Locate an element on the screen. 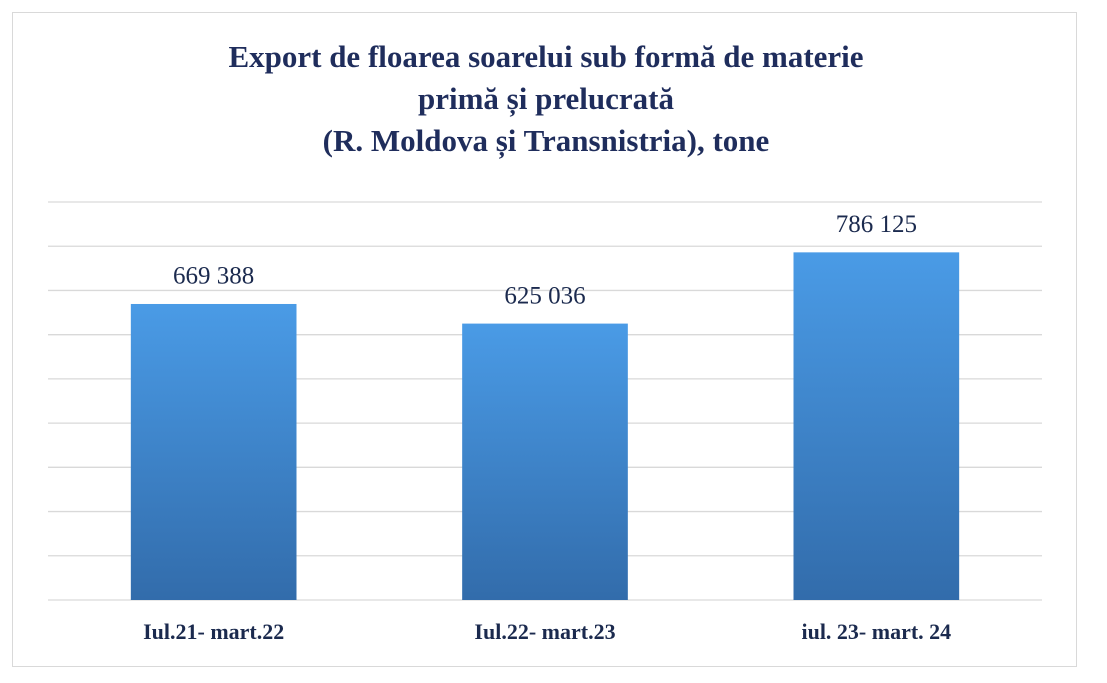  x-tick-label: iul. 23- mart. 24 is located at coordinates (876, 631).